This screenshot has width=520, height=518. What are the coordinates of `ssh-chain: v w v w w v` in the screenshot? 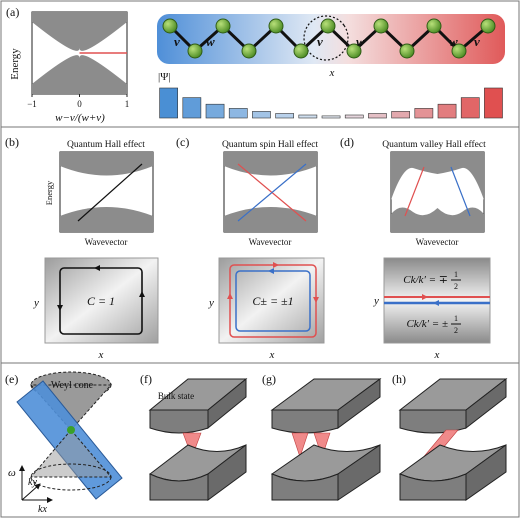 It's located at (331, 39).